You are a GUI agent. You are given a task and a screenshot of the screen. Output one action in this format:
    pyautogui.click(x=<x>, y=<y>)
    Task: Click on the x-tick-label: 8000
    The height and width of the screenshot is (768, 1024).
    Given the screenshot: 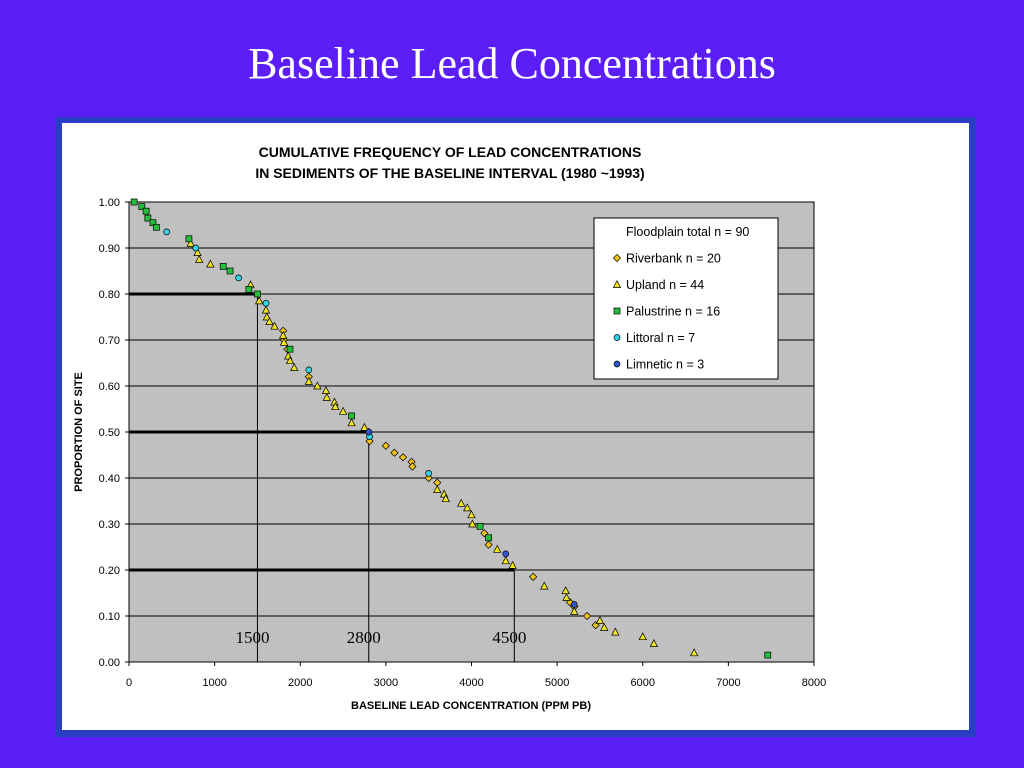 What is the action you would take?
    pyautogui.click(x=814, y=683)
    